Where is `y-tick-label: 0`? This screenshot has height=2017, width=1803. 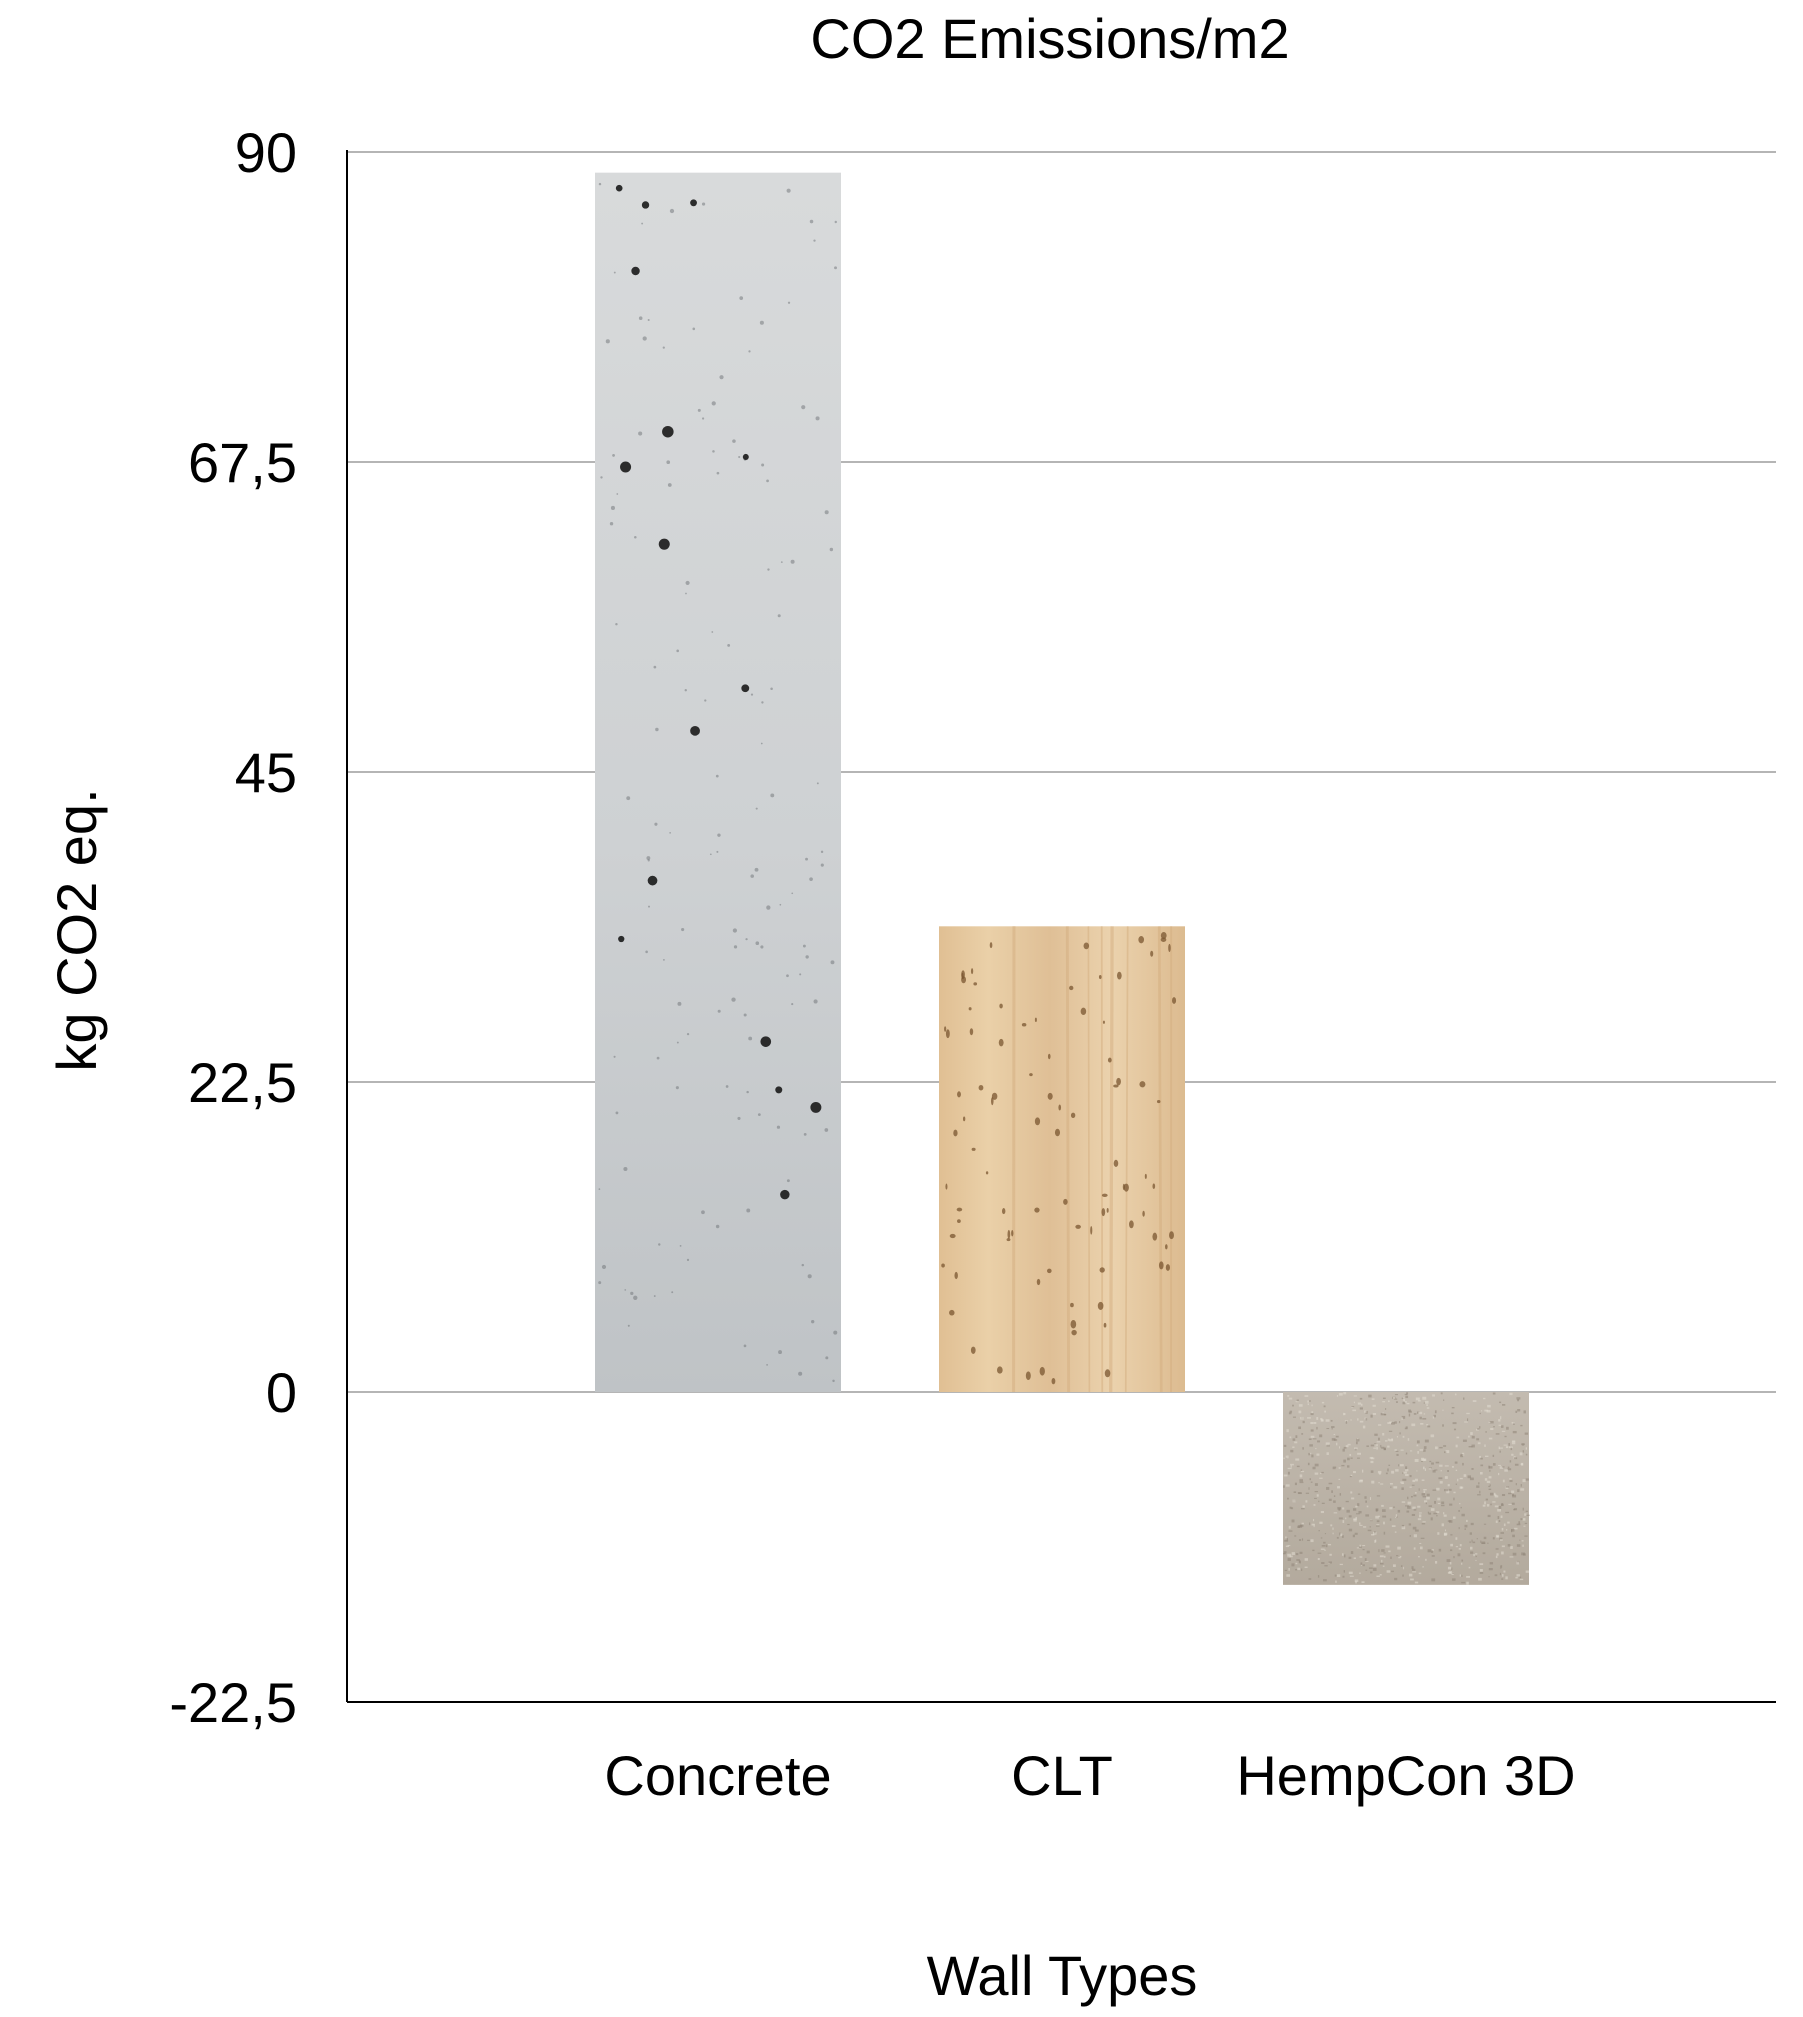 y-tick-label: 0 is located at coordinates (281, 1392).